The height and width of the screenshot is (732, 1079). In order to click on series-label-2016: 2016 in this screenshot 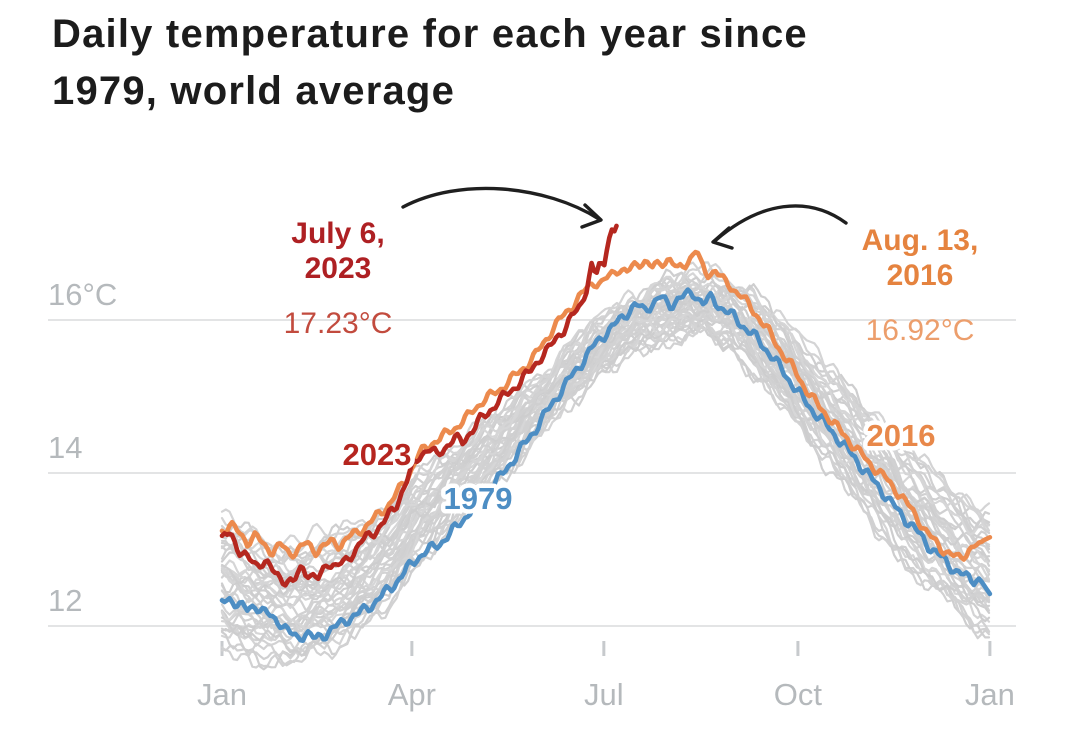, I will do `click(901, 435)`.